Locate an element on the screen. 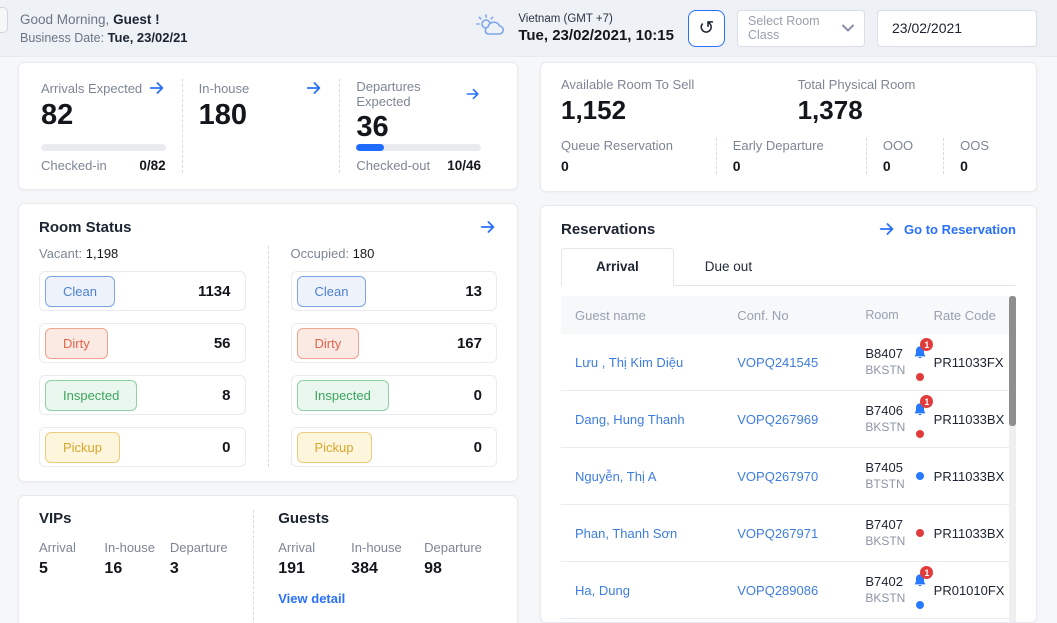  departures-arrow-icon is located at coordinates (473, 94).